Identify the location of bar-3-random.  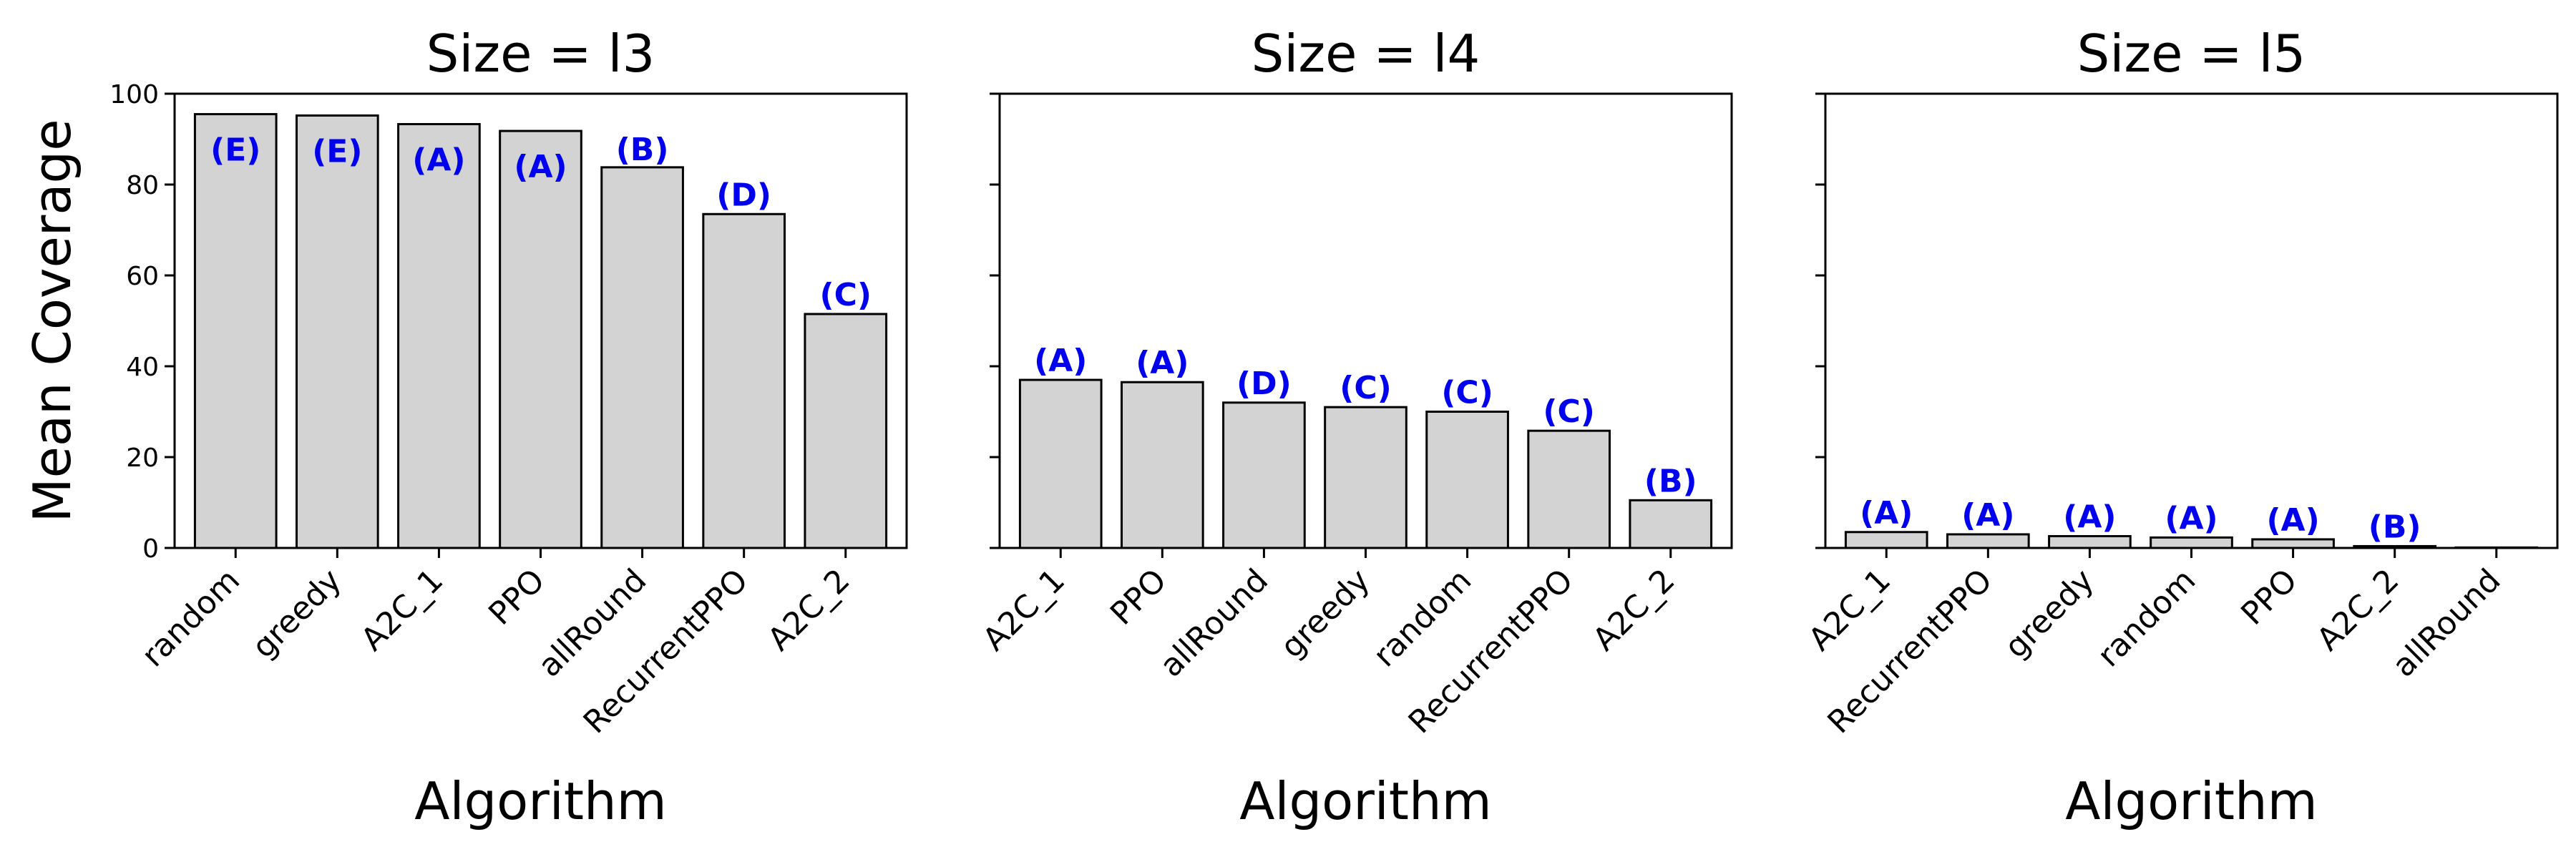
(2191, 542).